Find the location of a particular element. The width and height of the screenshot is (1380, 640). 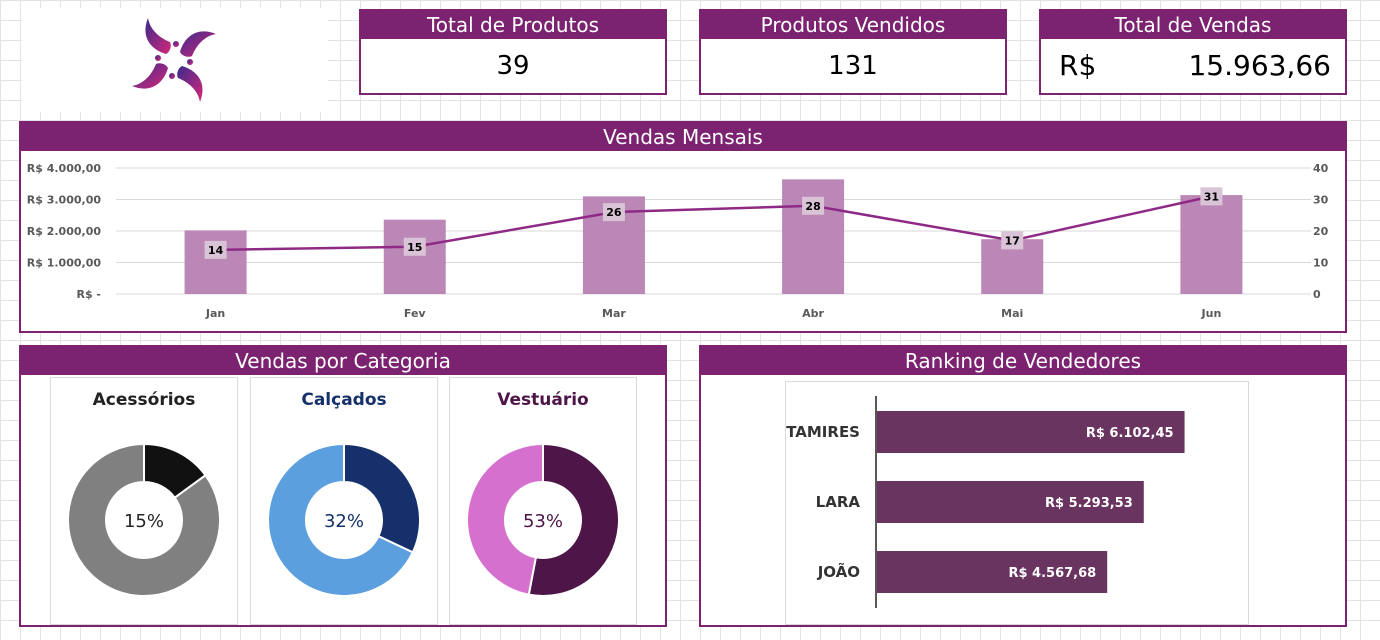

line-data-label: 15 is located at coordinates (414, 247).